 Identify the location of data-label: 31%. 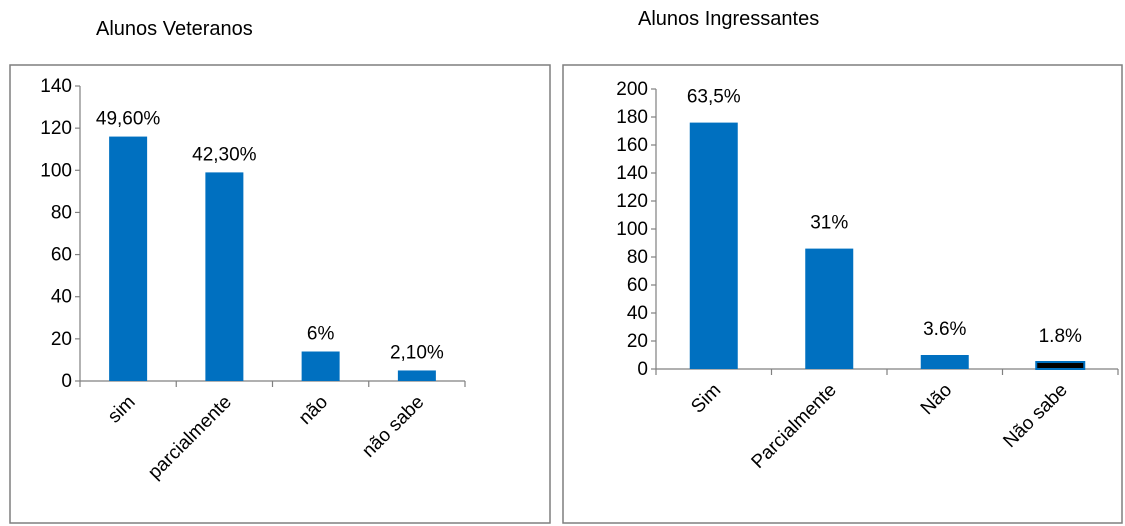
(829, 223).